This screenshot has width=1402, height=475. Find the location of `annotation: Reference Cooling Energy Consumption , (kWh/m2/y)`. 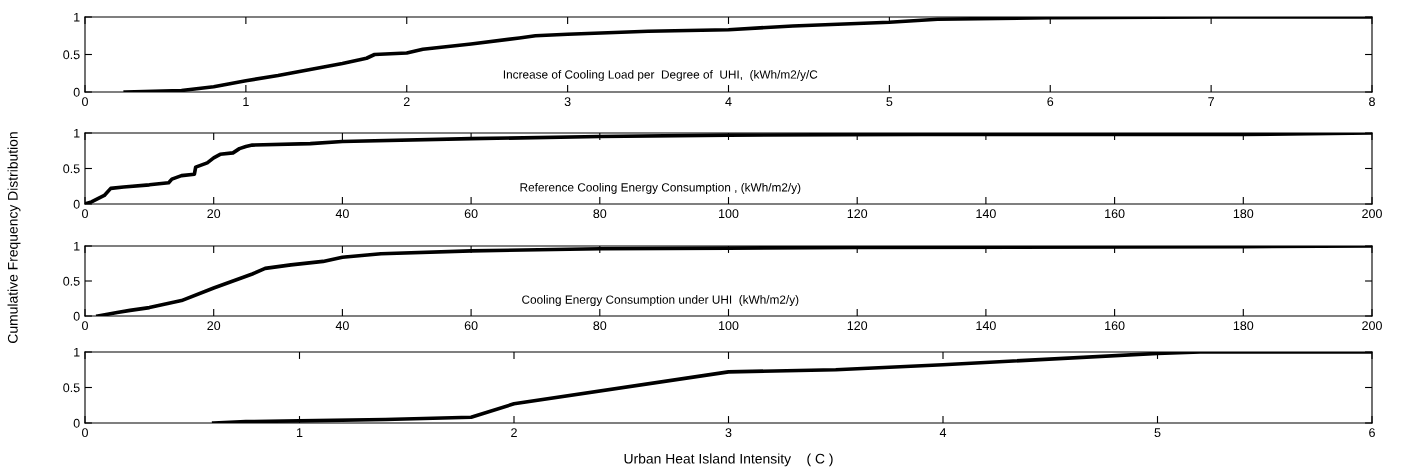

annotation: Reference Cooling Energy Consumption , (kWh/m2/y) is located at coordinates (660, 188).